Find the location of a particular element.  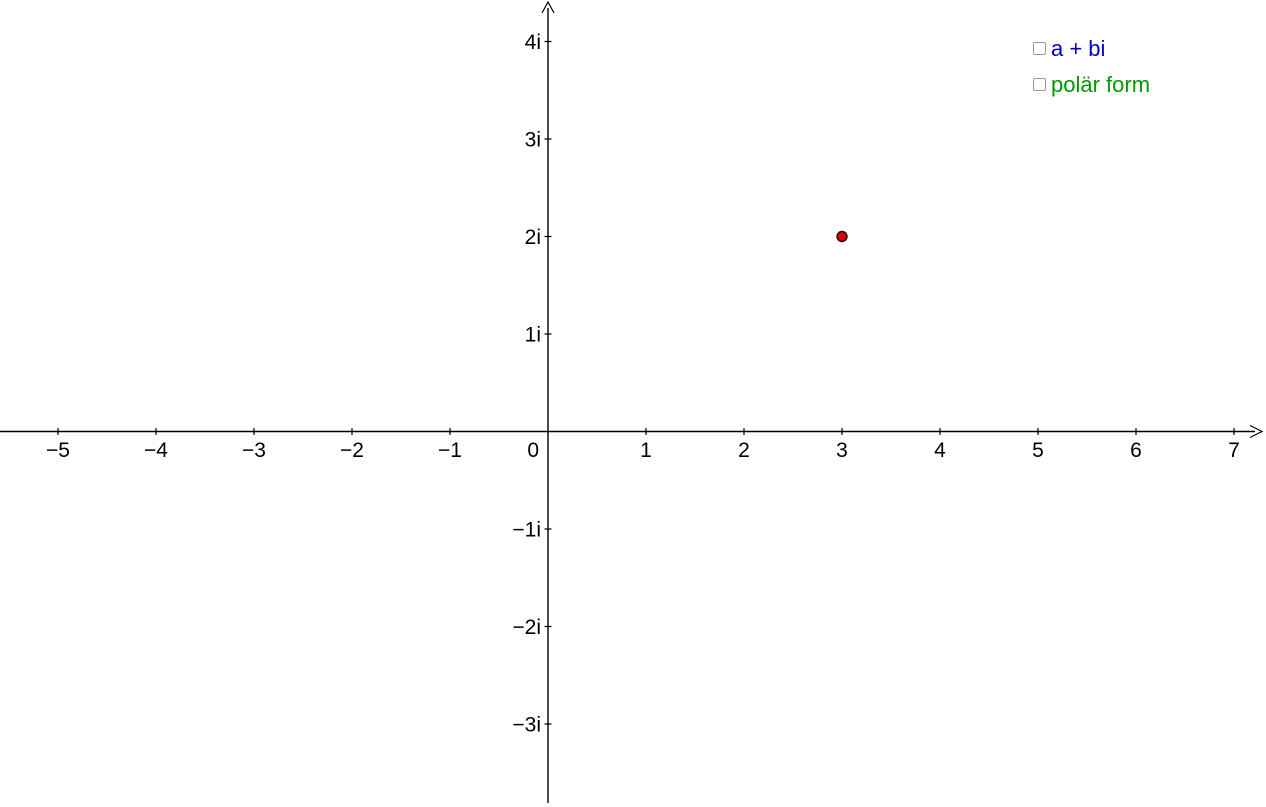

x-axis-tick-label: −2 is located at coordinates (352, 450).